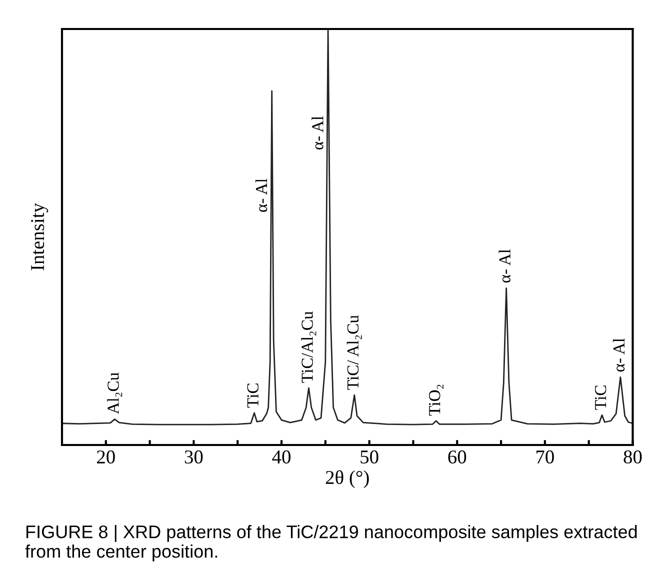 The image size is (651, 584). Describe the element at coordinates (354, 352) in the screenshot. I see `annotation: TiC/ Al₂Cu` at that location.